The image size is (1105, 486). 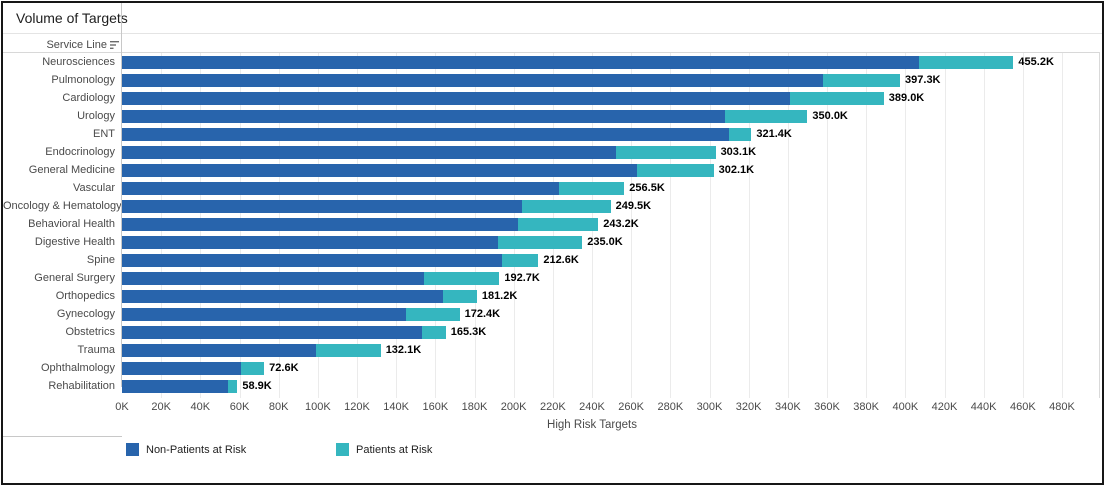 What do you see at coordinates (78, 62) in the screenshot?
I see `category-label: Neurosciences` at bounding box center [78, 62].